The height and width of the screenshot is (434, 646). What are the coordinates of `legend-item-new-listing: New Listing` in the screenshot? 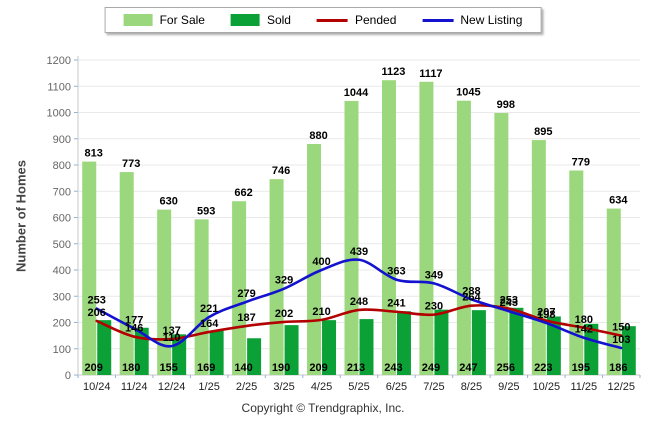 It's located at (472, 20).